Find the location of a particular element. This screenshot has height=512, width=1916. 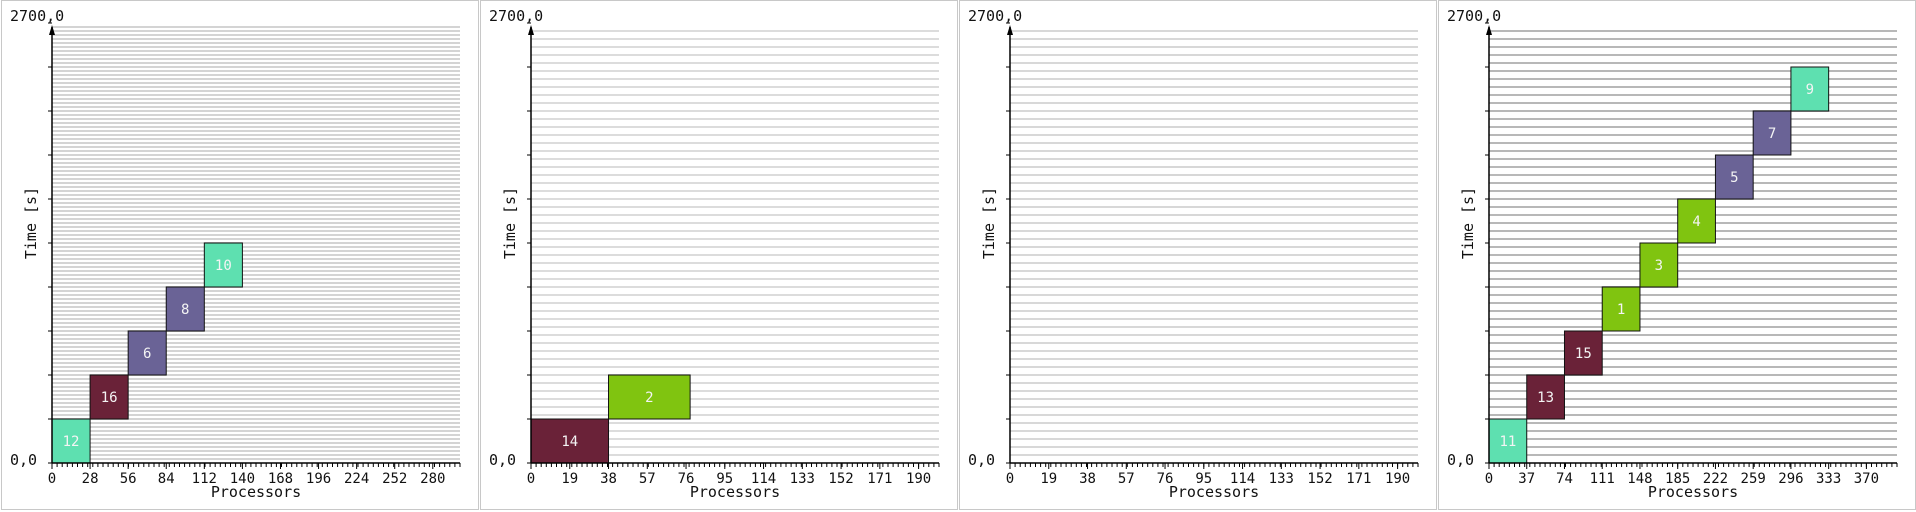

job-label: 6 is located at coordinates (147, 354).